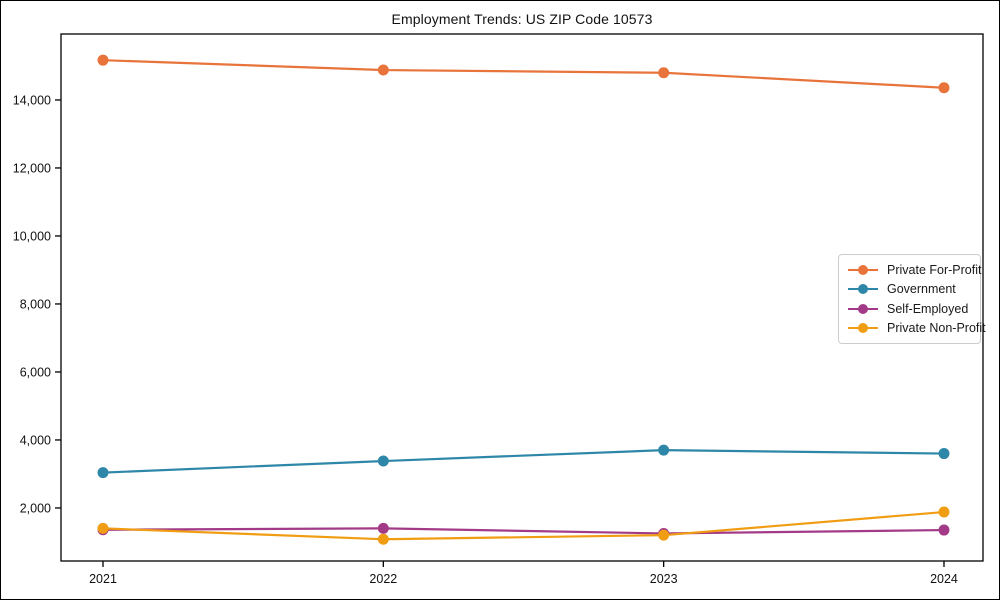 The height and width of the screenshot is (600, 1000). I want to click on y-tick-label: 8,000, so click(35, 304).